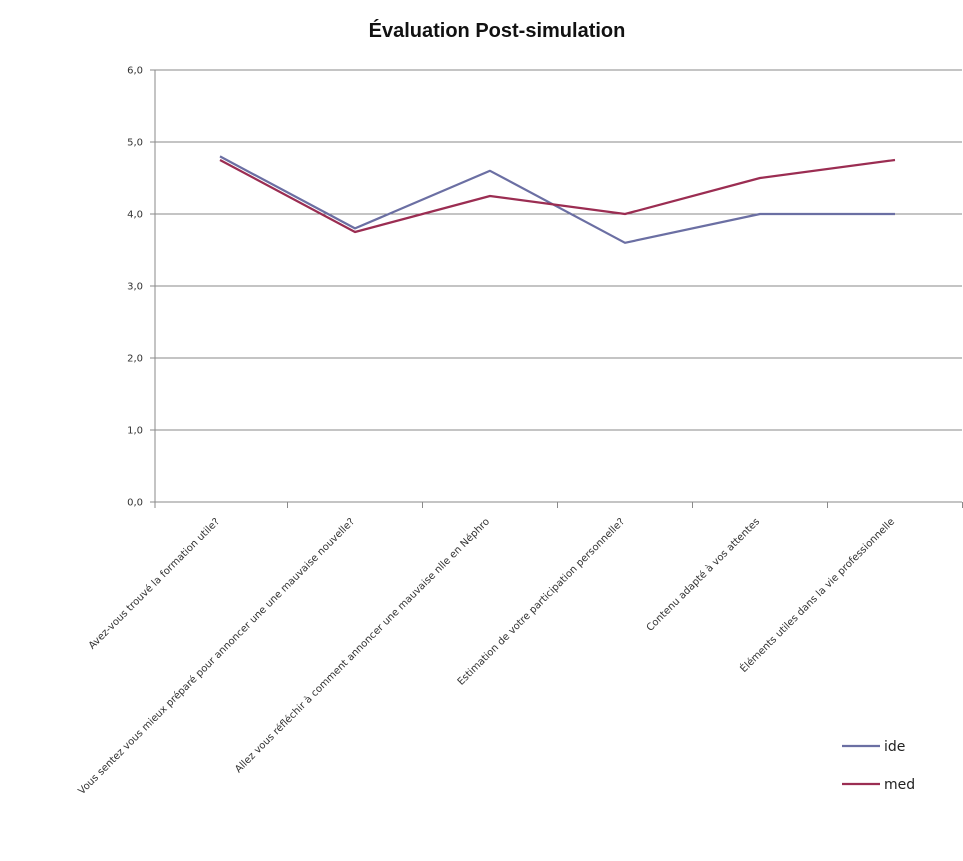 This screenshot has width=963, height=861. Describe the element at coordinates (135, 287) in the screenshot. I see `y-tick-label: 3,0` at that location.